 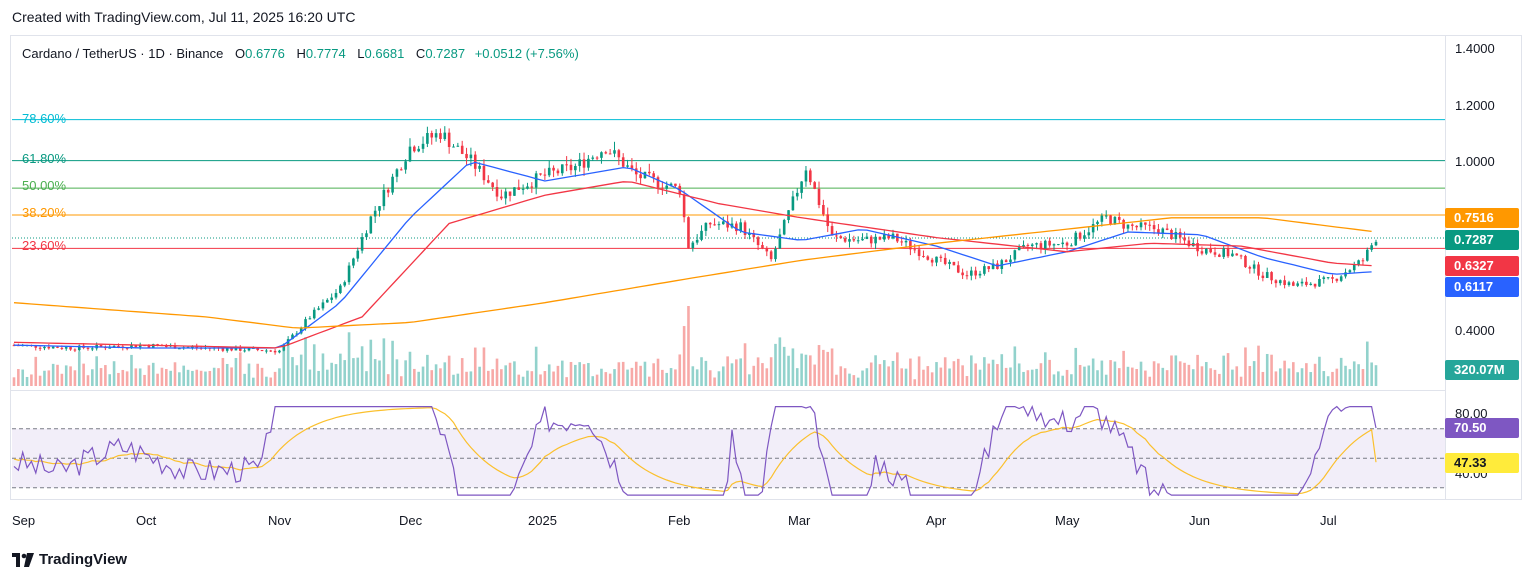 What do you see at coordinates (240, 53) in the screenshot?
I see `open-label: O` at bounding box center [240, 53].